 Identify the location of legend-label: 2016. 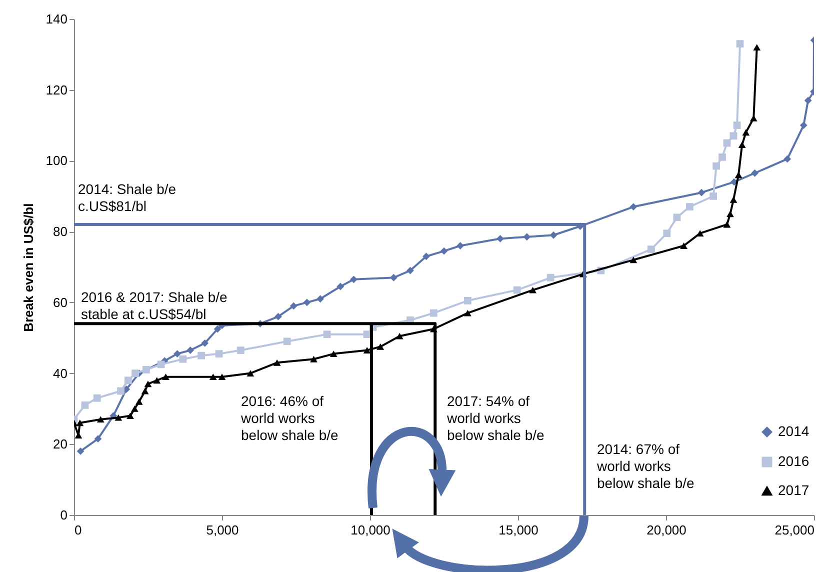
(794, 461).